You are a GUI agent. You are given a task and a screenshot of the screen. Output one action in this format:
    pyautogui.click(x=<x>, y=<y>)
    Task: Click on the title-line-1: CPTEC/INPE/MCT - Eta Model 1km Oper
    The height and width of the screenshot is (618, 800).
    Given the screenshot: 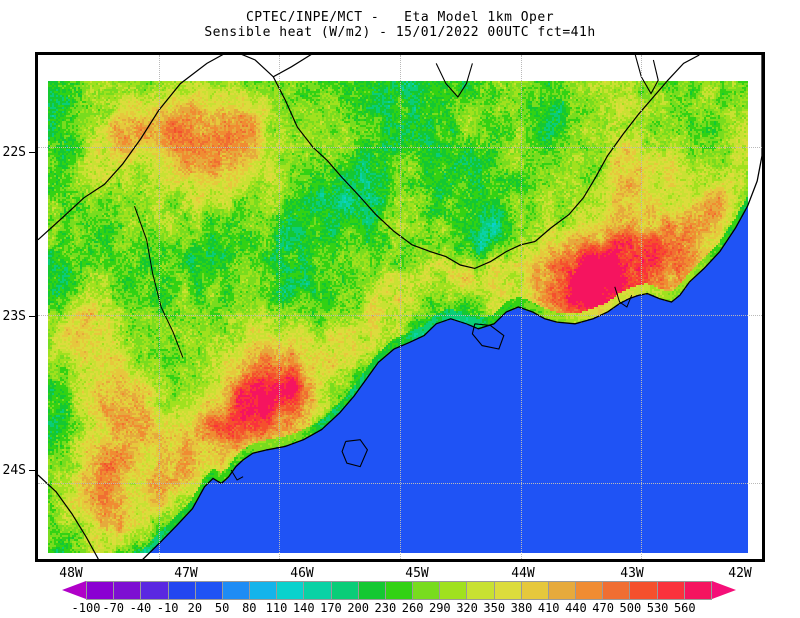 What is the action you would take?
    pyautogui.click(x=400, y=17)
    